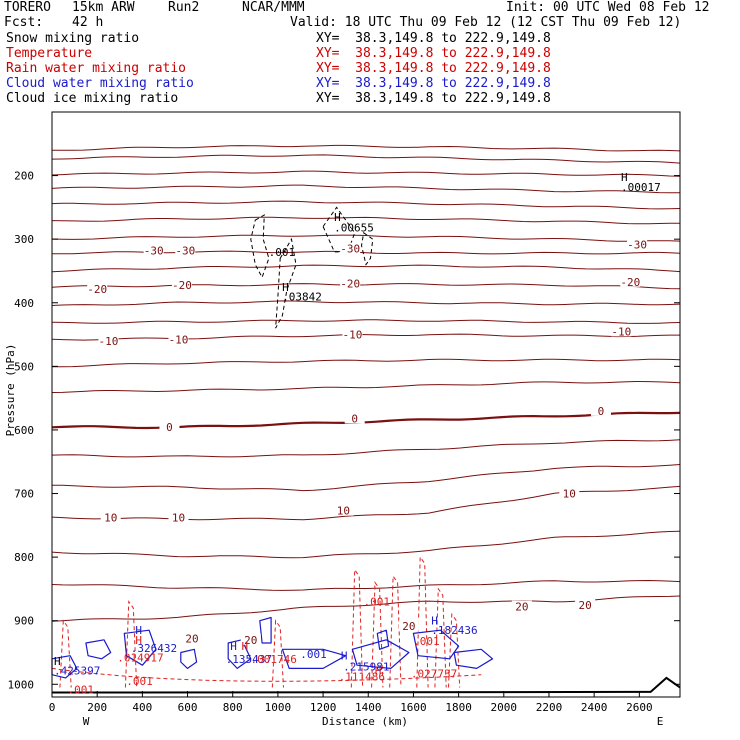 Image resolution: width=740 pixels, height=740 pixels. Describe the element at coordinates (24, 621) in the screenshot. I see `y-tick-label: 900` at that location.